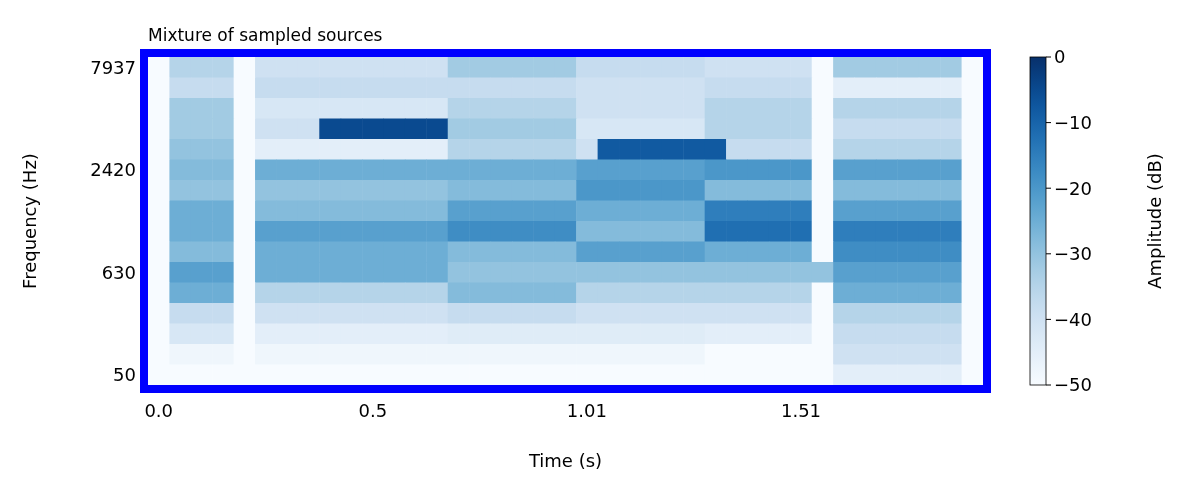 Image resolution: width=1200 pixels, height=500 pixels. What do you see at coordinates (565, 460) in the screenshot?
I see `x-axis-title: Time (s)` at bounding box center [565, 460].